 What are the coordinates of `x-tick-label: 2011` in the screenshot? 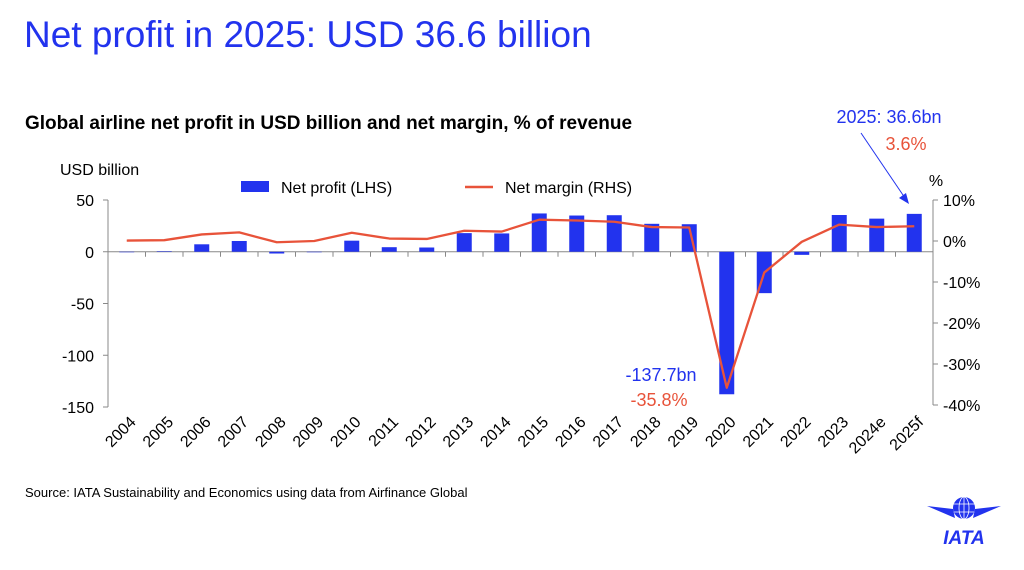 It's located at (384, 432).